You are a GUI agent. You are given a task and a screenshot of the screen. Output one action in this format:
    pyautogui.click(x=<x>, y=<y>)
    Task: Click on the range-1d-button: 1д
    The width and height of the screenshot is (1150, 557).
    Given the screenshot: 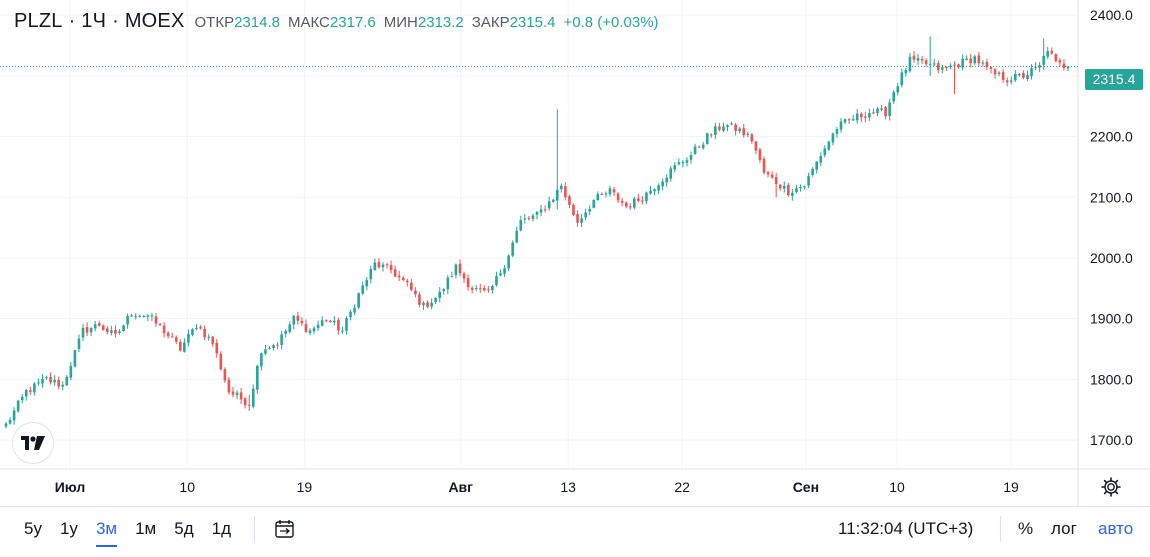 What is the action you would take?
    pyautogui.click(x=221, y=528)
    